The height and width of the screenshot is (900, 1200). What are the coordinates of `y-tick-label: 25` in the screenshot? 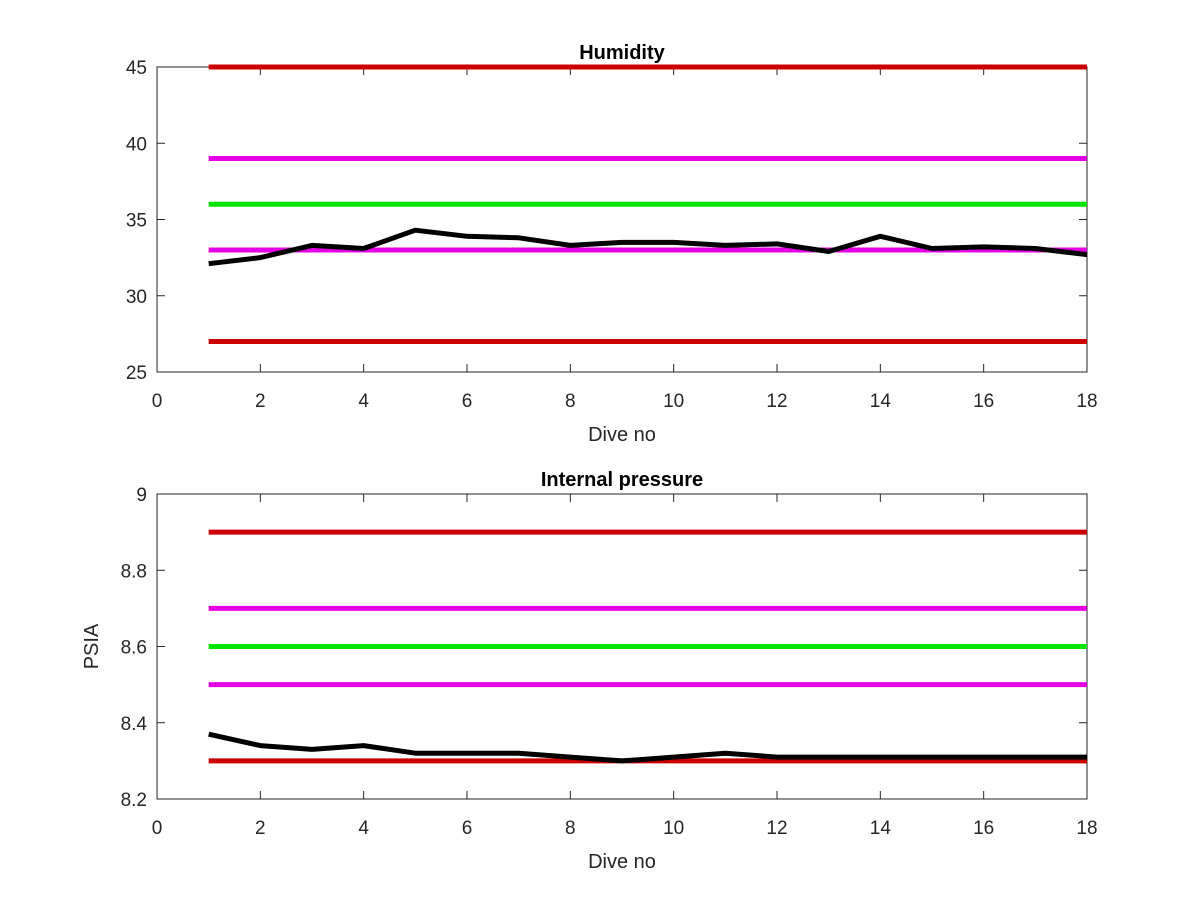 It's located at (136, 373).